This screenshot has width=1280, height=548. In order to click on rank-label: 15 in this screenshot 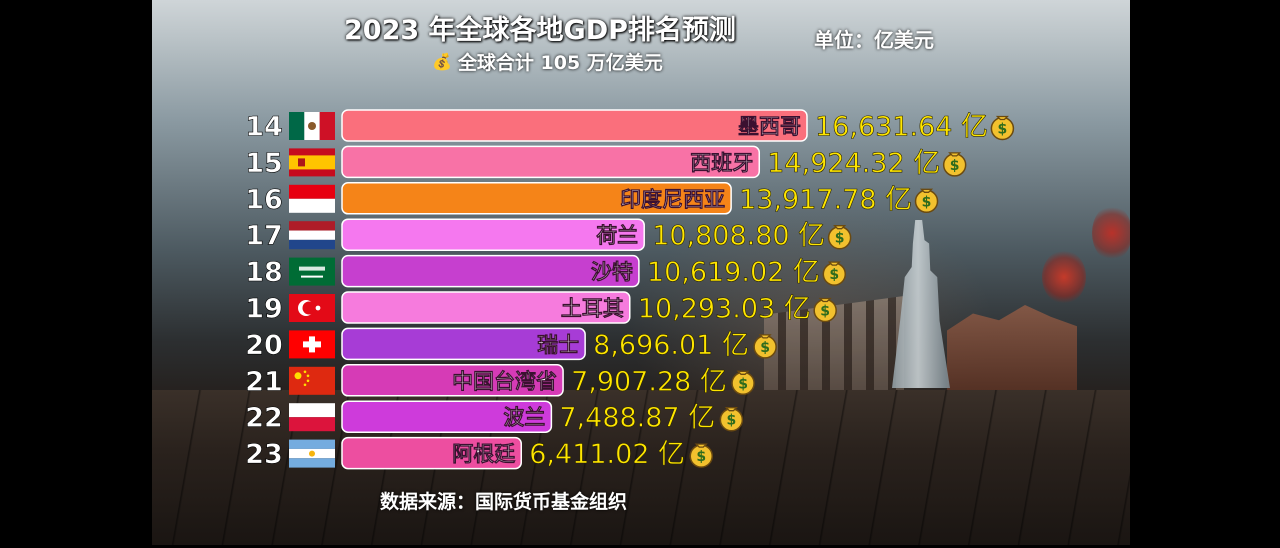, I will do `click(264, 163)`.